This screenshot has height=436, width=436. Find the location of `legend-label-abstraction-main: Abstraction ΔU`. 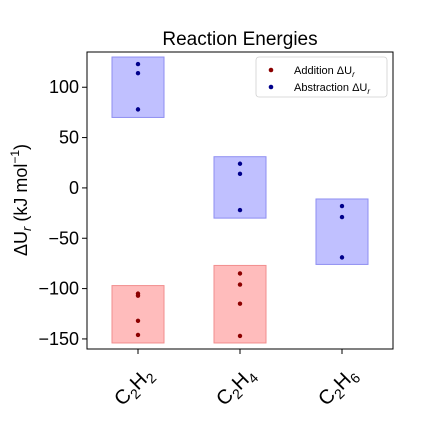

legend-label-abstraction-main: Abstraction ΔU is located at coordinates (330, 88).